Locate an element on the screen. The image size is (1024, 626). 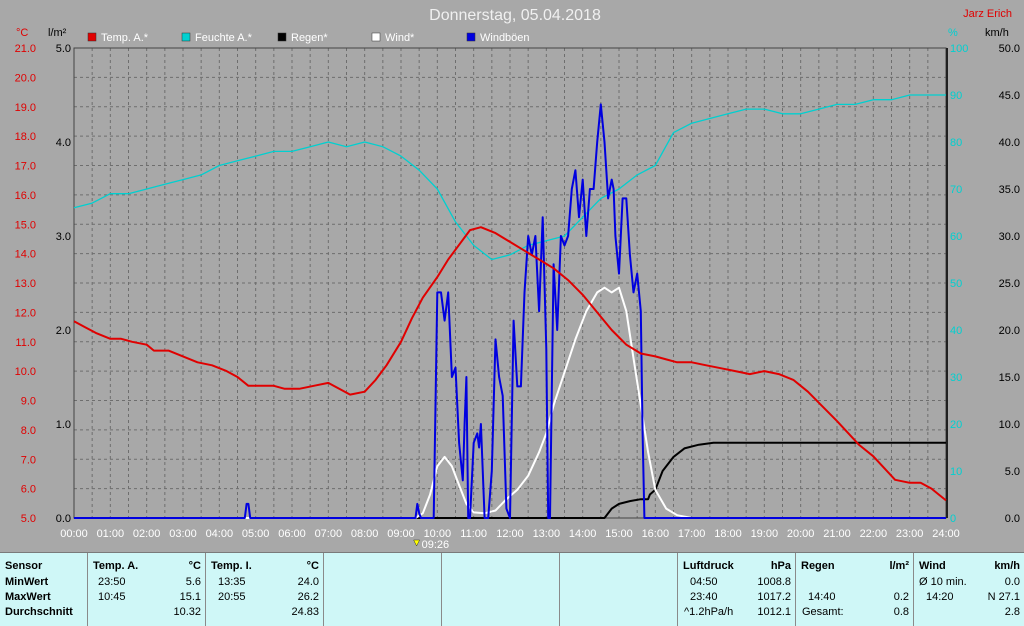
x-tick-label: 16:00 is located at coordinates (656, 534).